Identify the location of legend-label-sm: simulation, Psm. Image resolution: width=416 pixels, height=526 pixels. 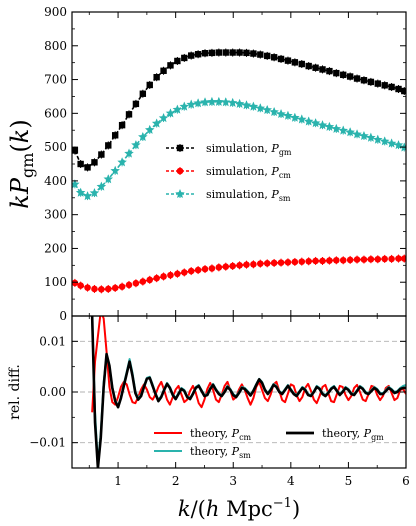
(248, 195).